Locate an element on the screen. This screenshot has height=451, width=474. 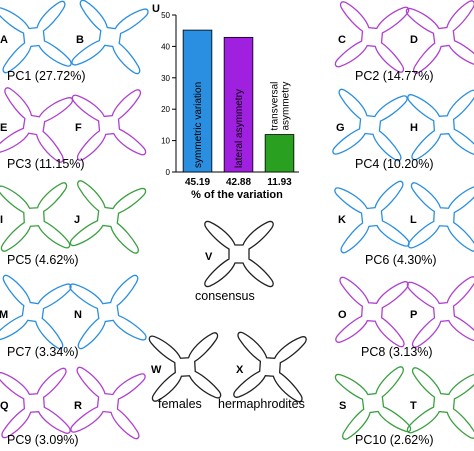
outline-shape-e is located at coordinates (37, 125).